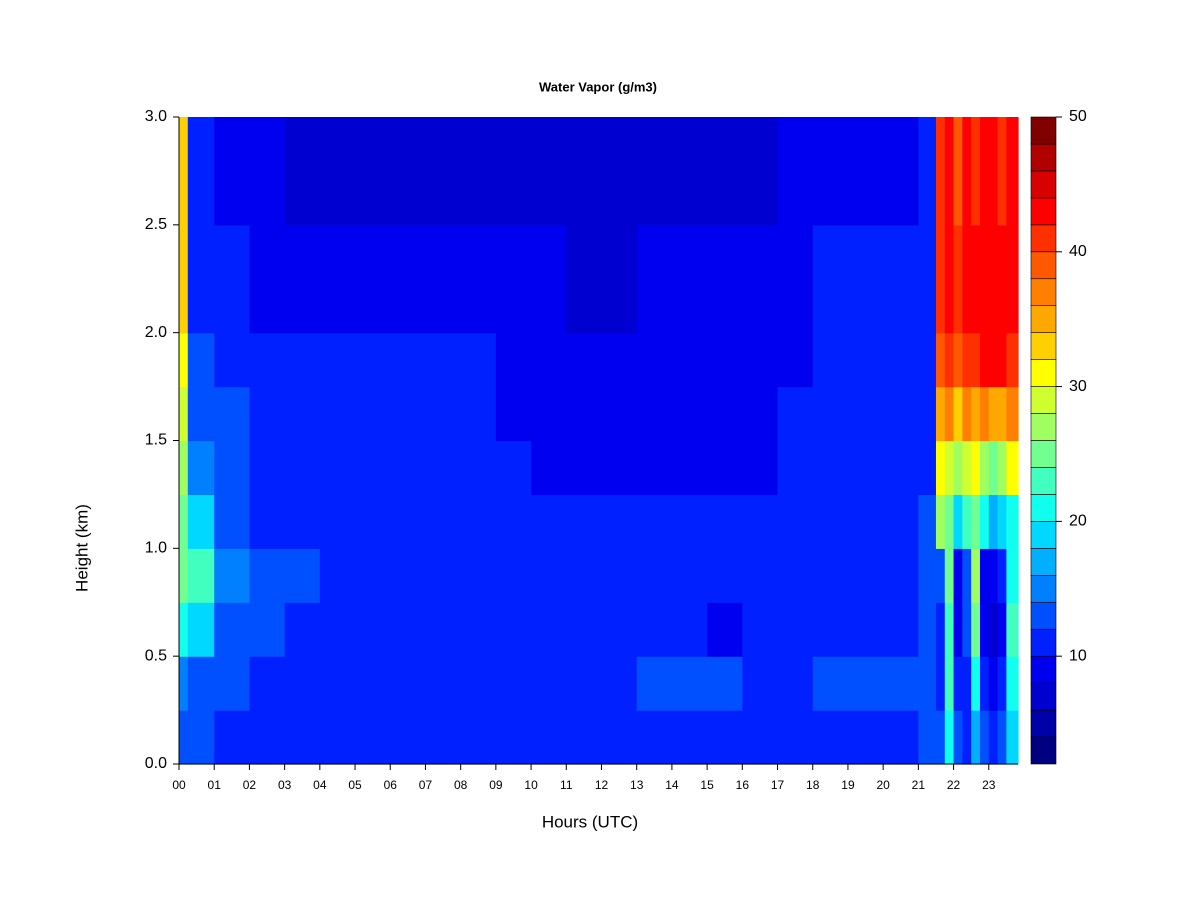 The image size is (1200, 900). What do you see at coordinates (1078, 116) in the screenshot?
I see `colorbar-tick-label: 50` at bounding box center [1078, 116].